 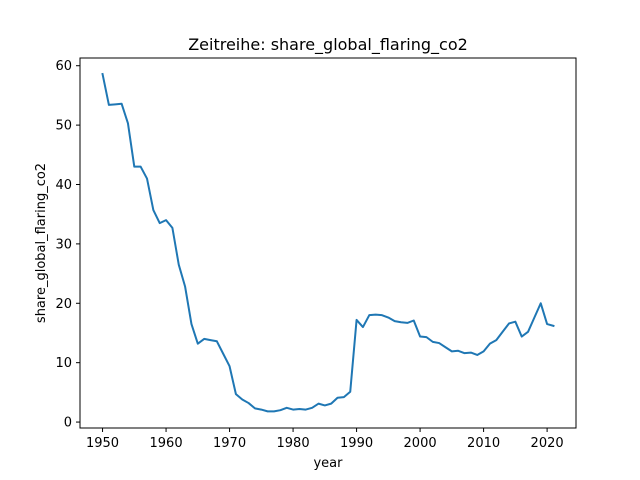 What do you see at coordinates (293, 443) in the screenshot?
I see `x-tick-label: 1980` at bounding box center [293, 443].